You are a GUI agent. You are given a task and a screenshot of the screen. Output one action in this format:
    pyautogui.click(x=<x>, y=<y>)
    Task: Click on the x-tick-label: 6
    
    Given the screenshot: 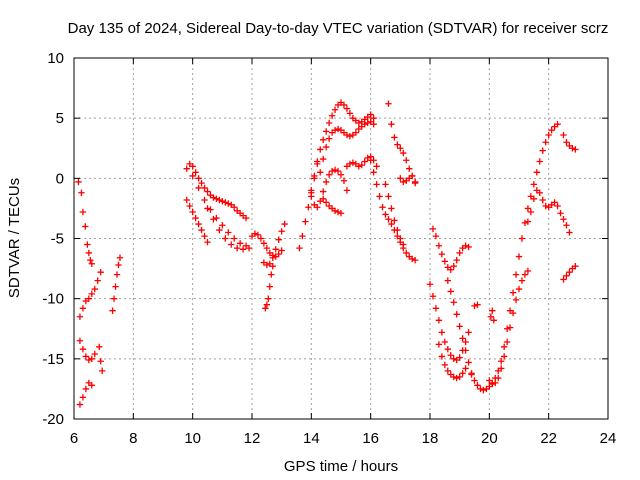 What is the action you would take?
    pyautogui.click(x=74, y=438)
    